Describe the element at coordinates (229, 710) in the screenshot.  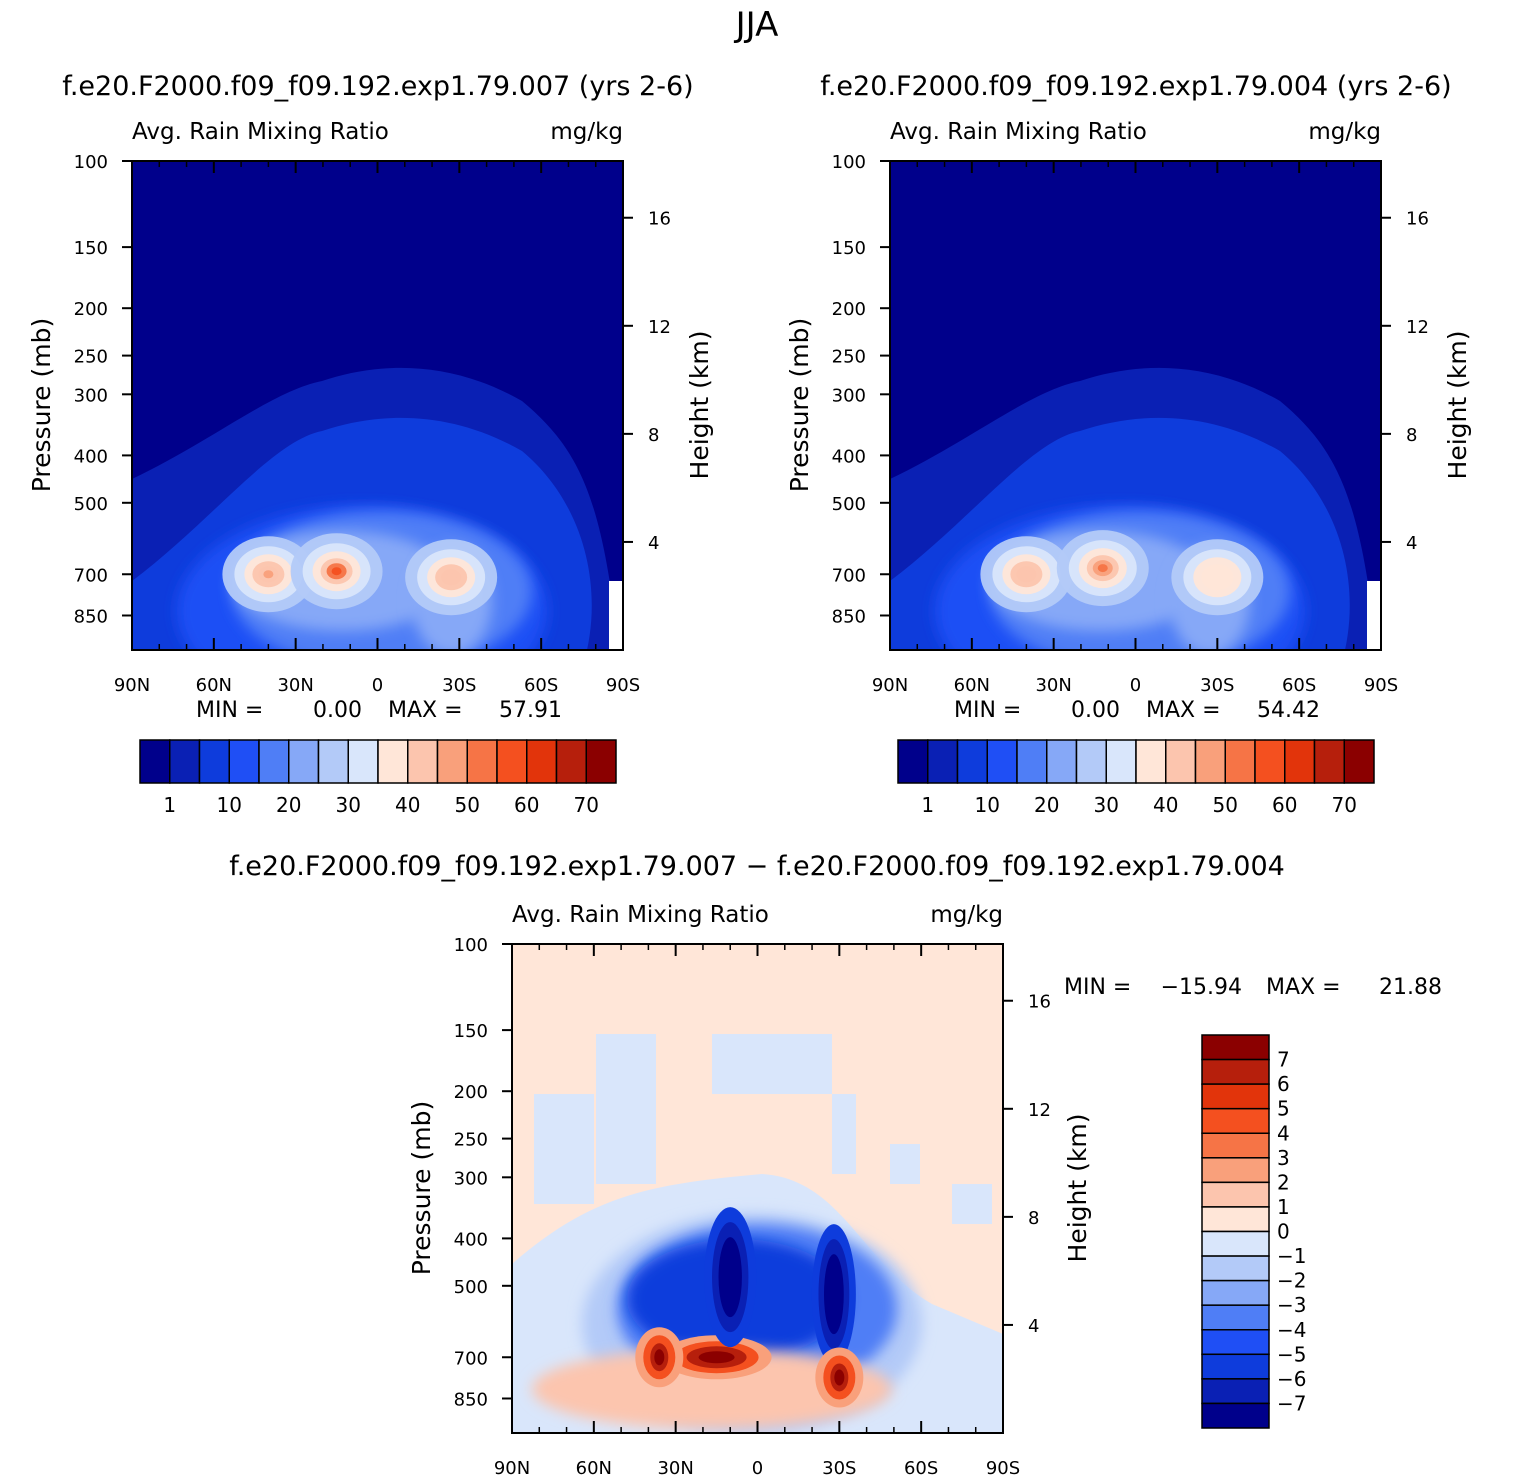
I see `panel-1-min-label: MIN =` at that location.